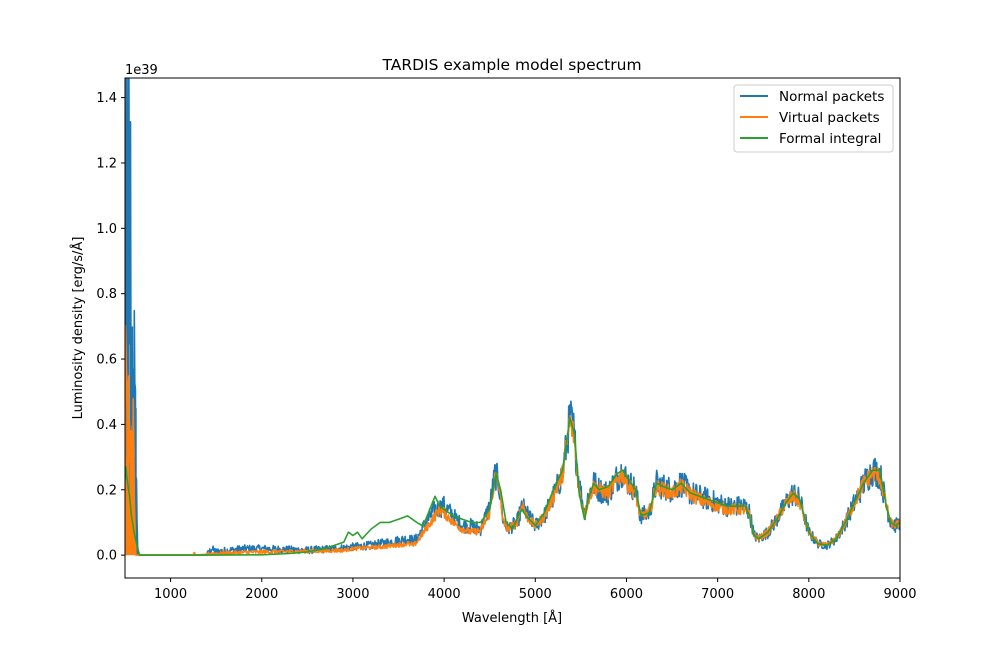 Image resolution: width=1000 pixels, height=650 pixels. Describe the element at coordinates (717, 594) in the screenshot. I see `x-tick-label: 7000` at that location.